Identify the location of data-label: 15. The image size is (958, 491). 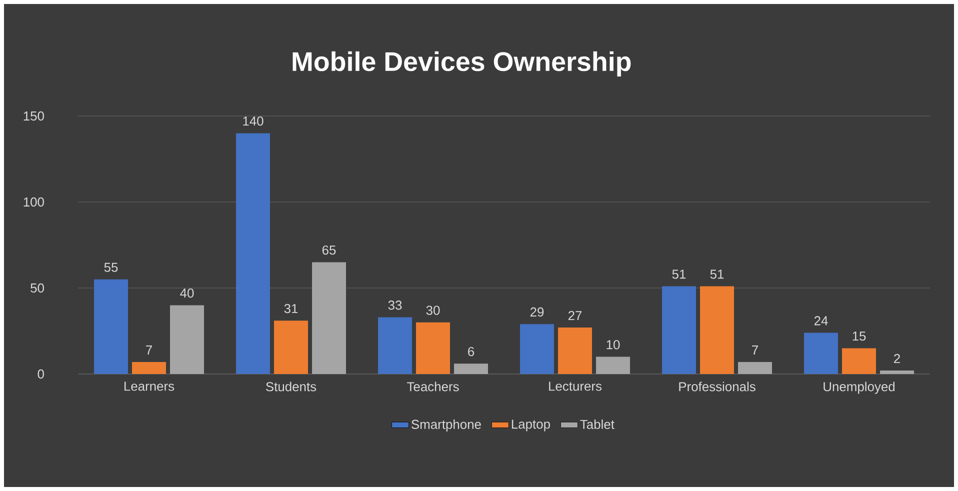
(859, 336).